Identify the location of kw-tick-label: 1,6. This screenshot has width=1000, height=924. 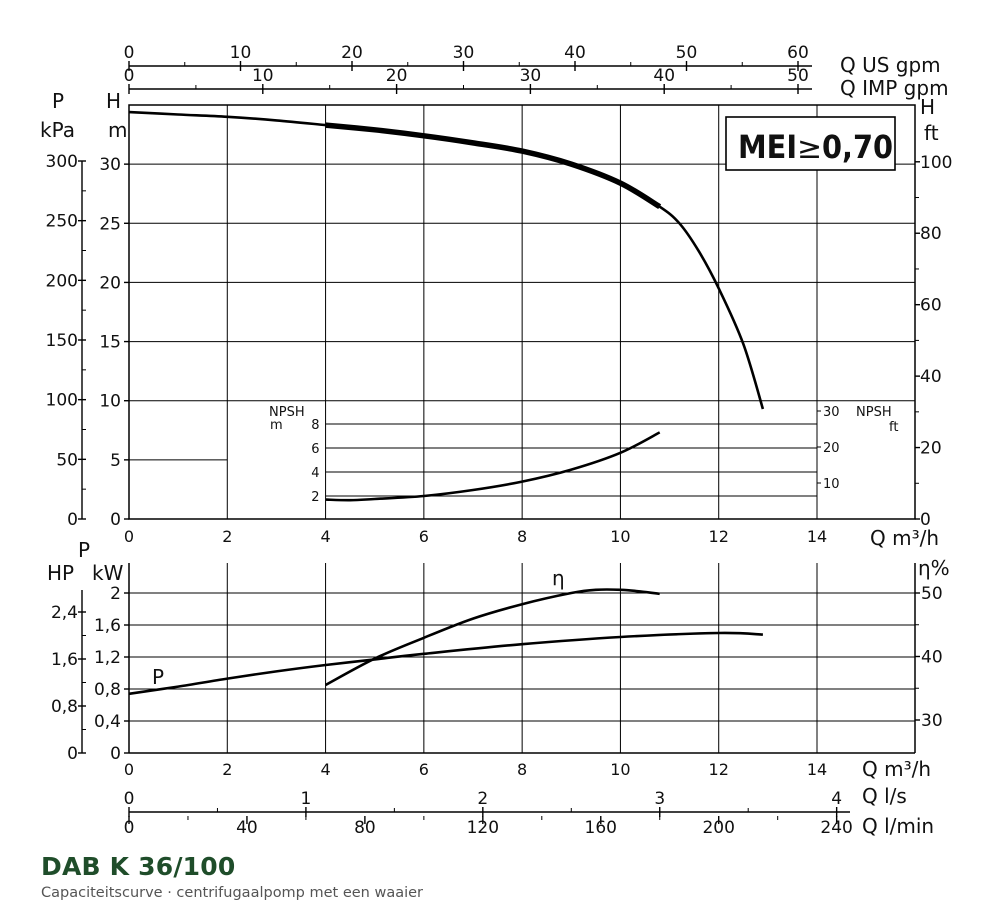
(107, 626).